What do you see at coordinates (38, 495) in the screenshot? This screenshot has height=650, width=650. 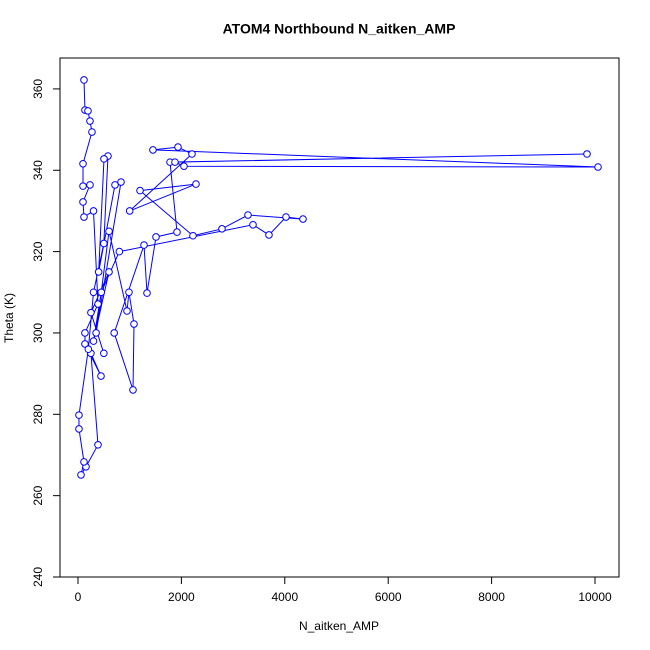 I see `y-tick-label: 260` at bounding box center [38, 495].